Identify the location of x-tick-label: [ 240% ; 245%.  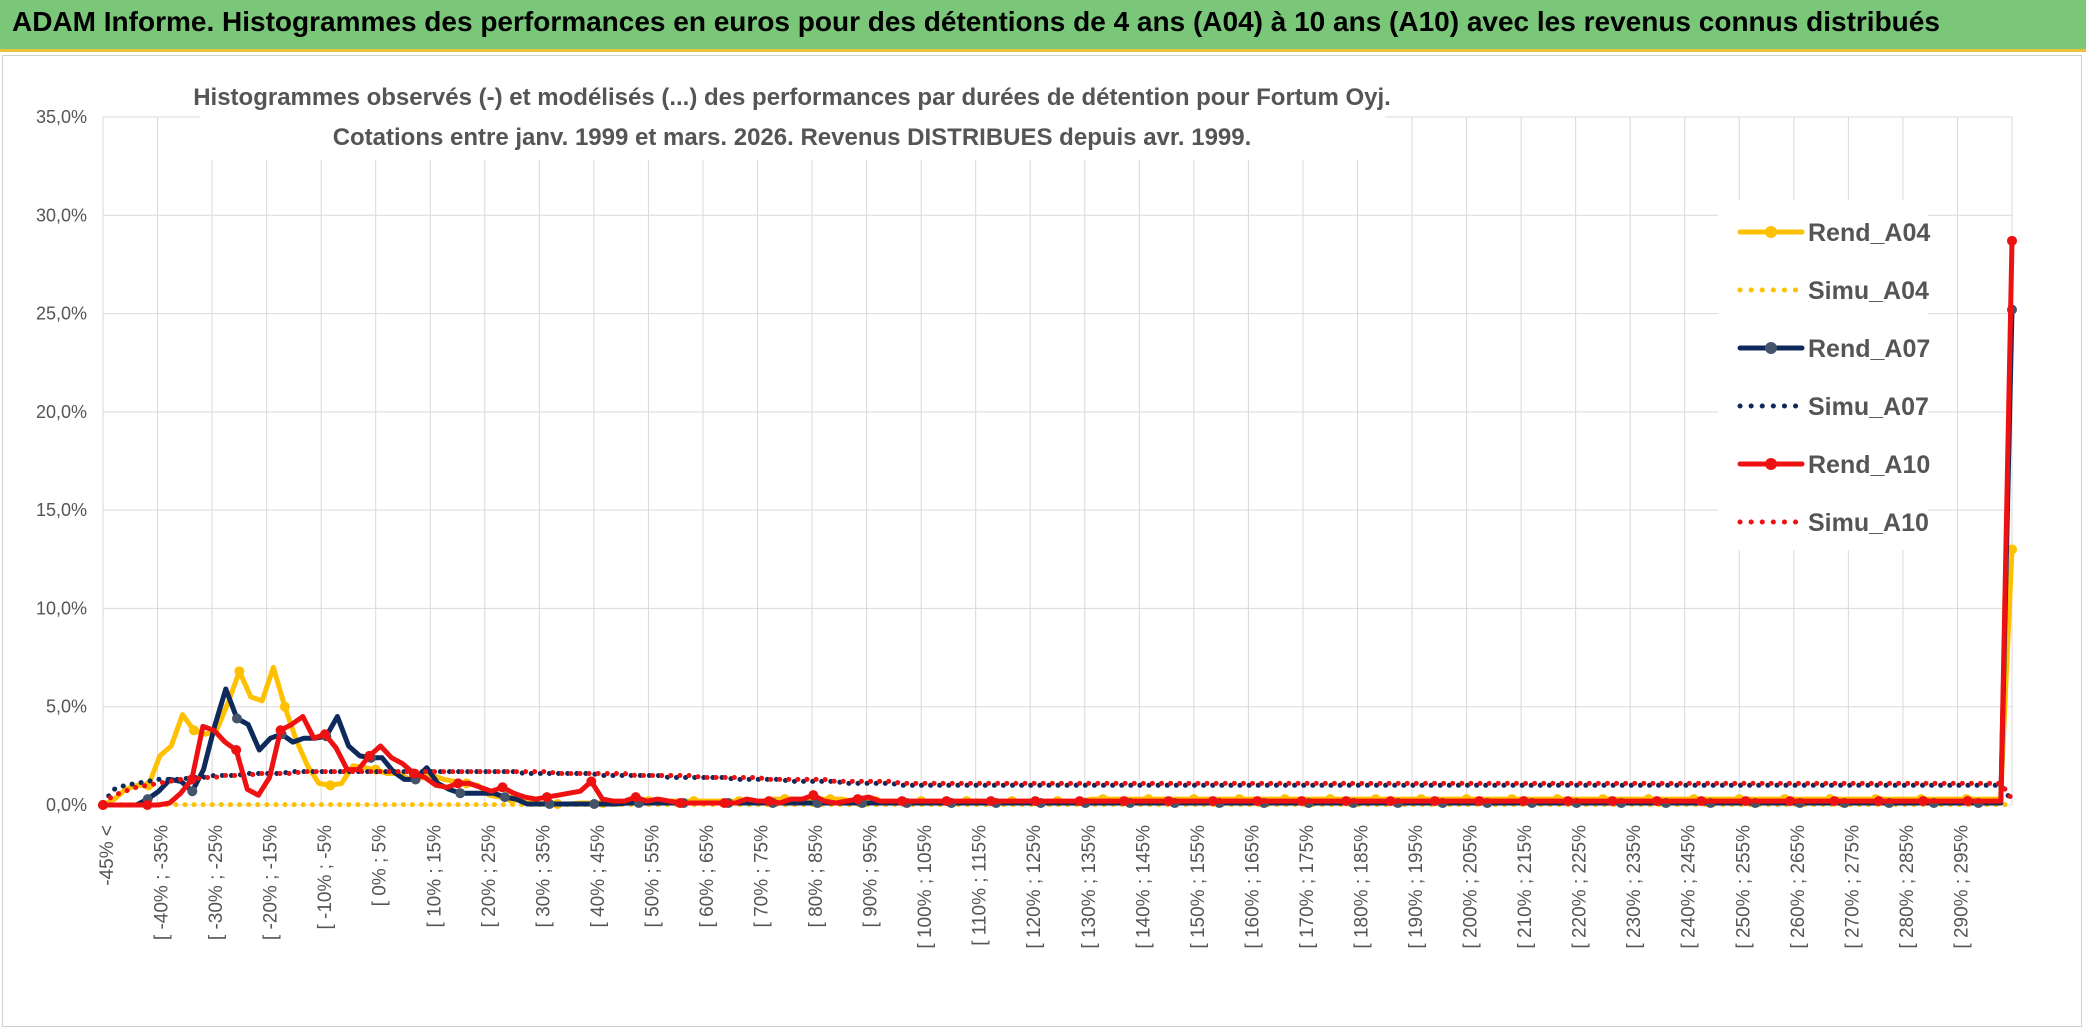
(1689, 887).